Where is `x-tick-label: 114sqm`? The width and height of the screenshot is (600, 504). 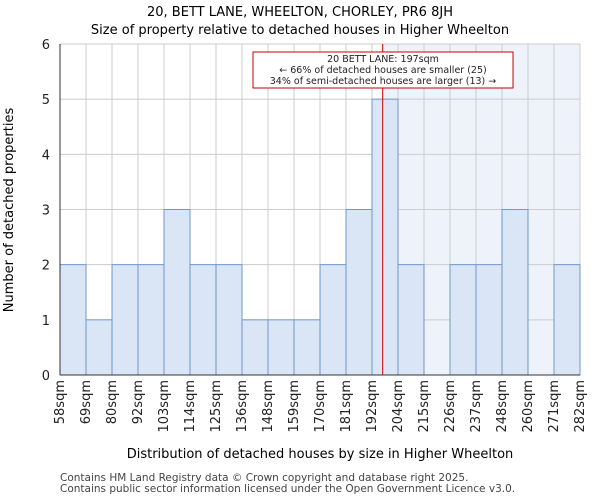 x-tick-label: 114sqm is located at coordinates (190, 406).